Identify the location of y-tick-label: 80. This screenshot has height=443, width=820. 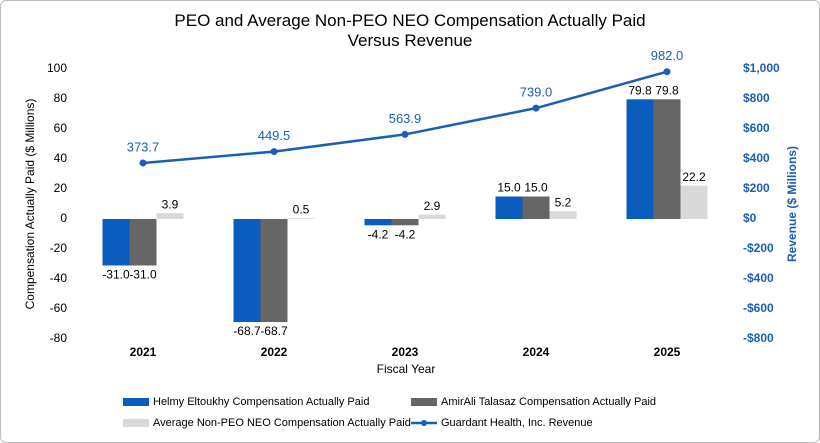
(61, 98).